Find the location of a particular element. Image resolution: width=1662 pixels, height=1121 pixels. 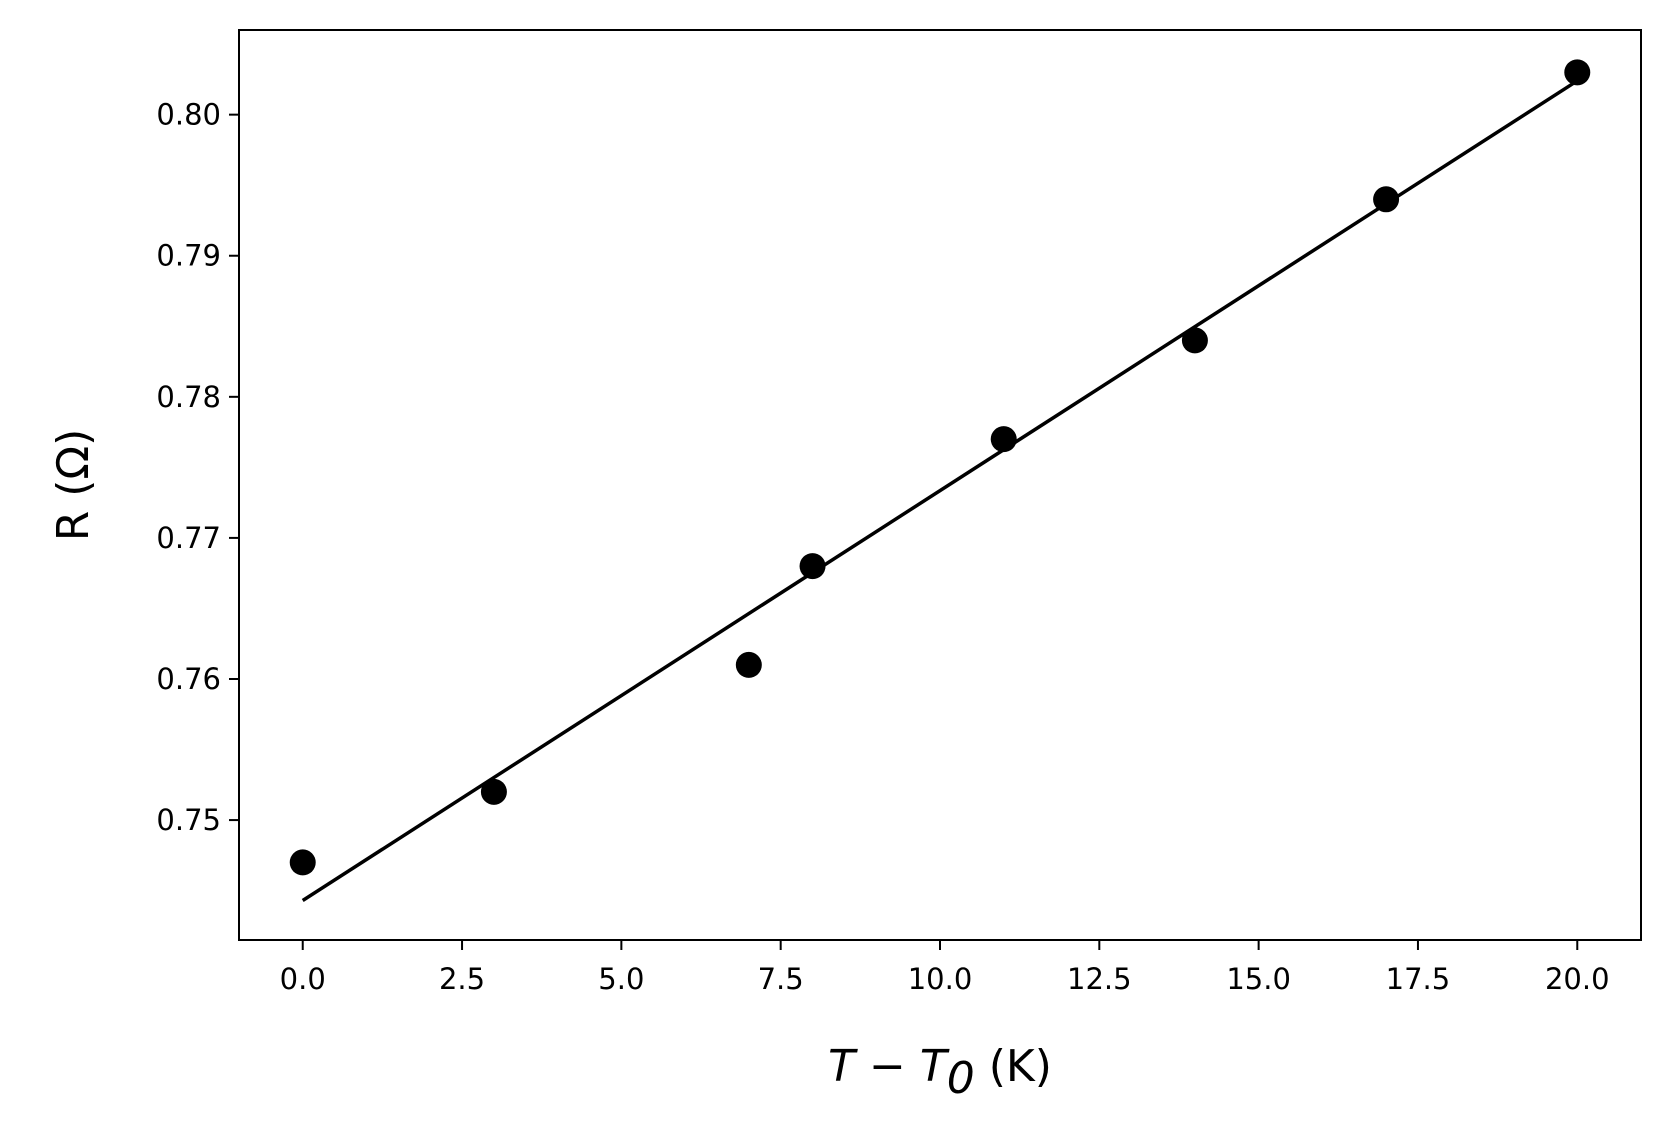

x-tick-label: 20.0 is located at coordinates (1577, 979).